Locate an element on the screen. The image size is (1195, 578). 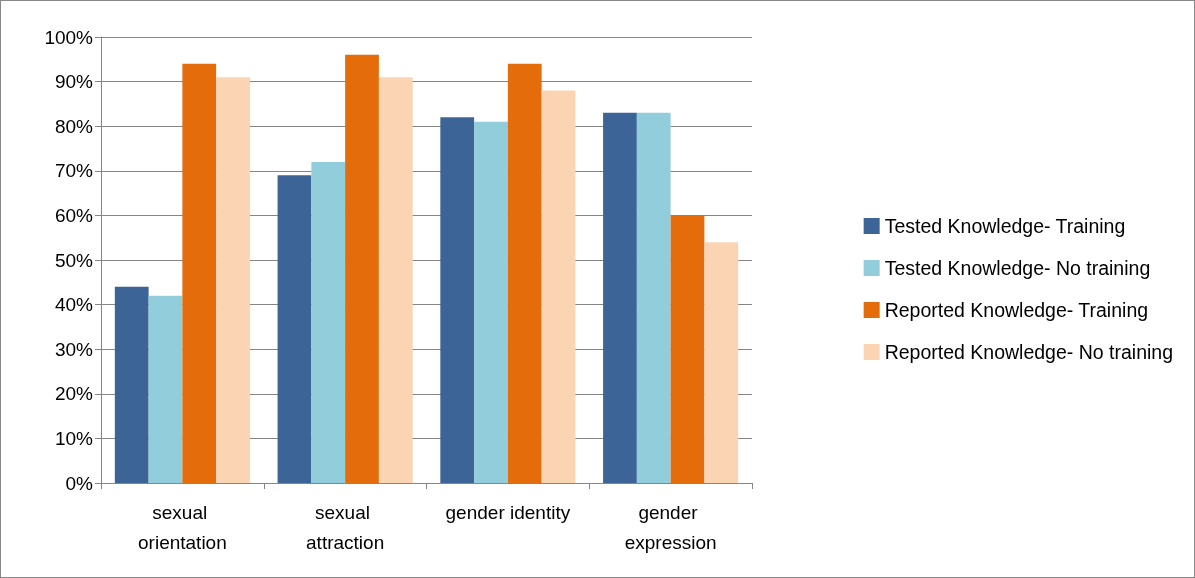
y-tick-label: 10% is located at coordinates (74, 438).